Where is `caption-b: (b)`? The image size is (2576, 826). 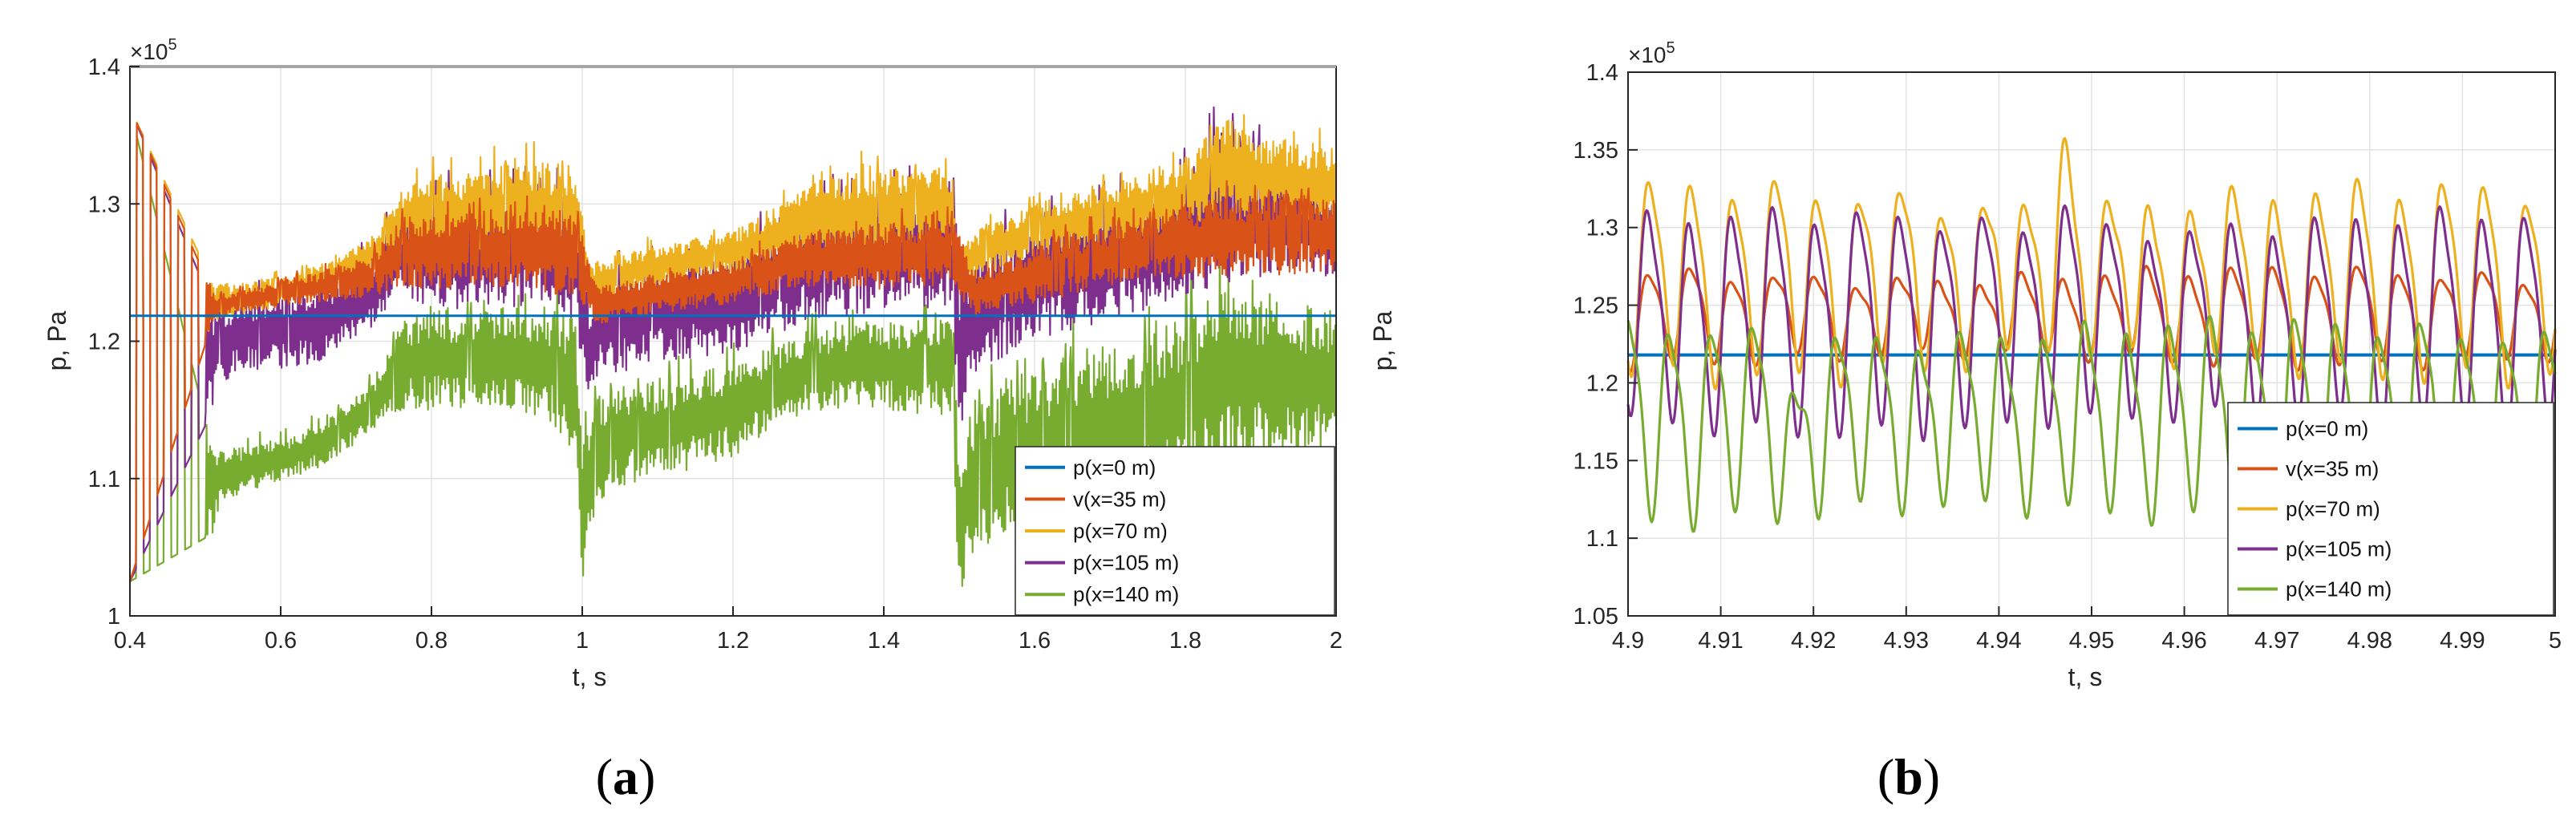
caption-b: (b) is located at coordinates (1908, 776).